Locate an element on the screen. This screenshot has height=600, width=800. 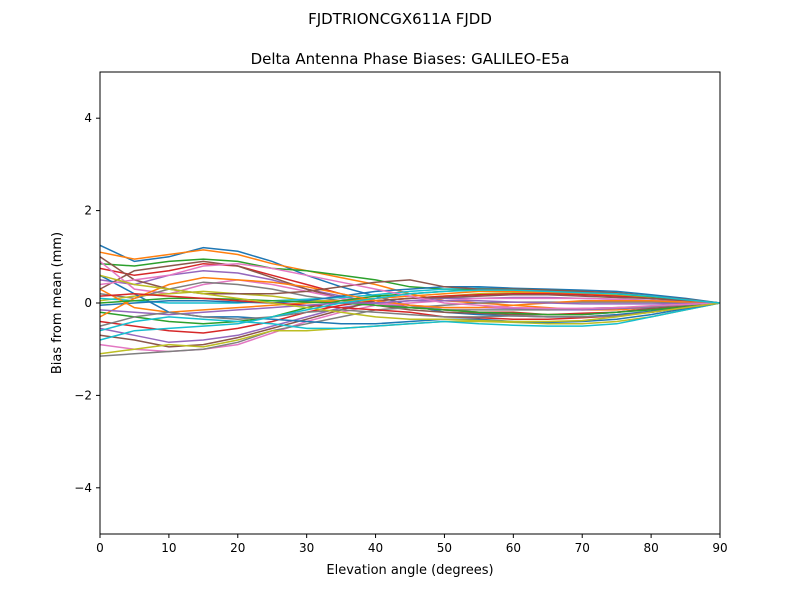
x-tick-label: 0 is located at coordinates (100, 548).